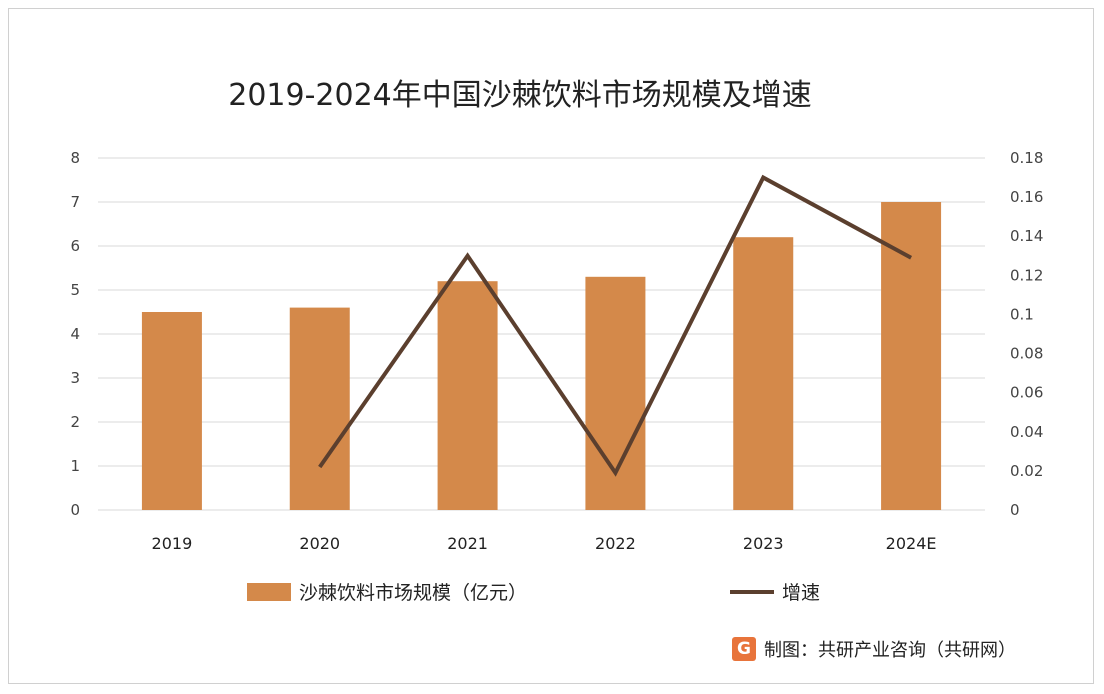 The image size is (1104, 694). I want to click on x-tick-label: 2024E, so click(911, 543).